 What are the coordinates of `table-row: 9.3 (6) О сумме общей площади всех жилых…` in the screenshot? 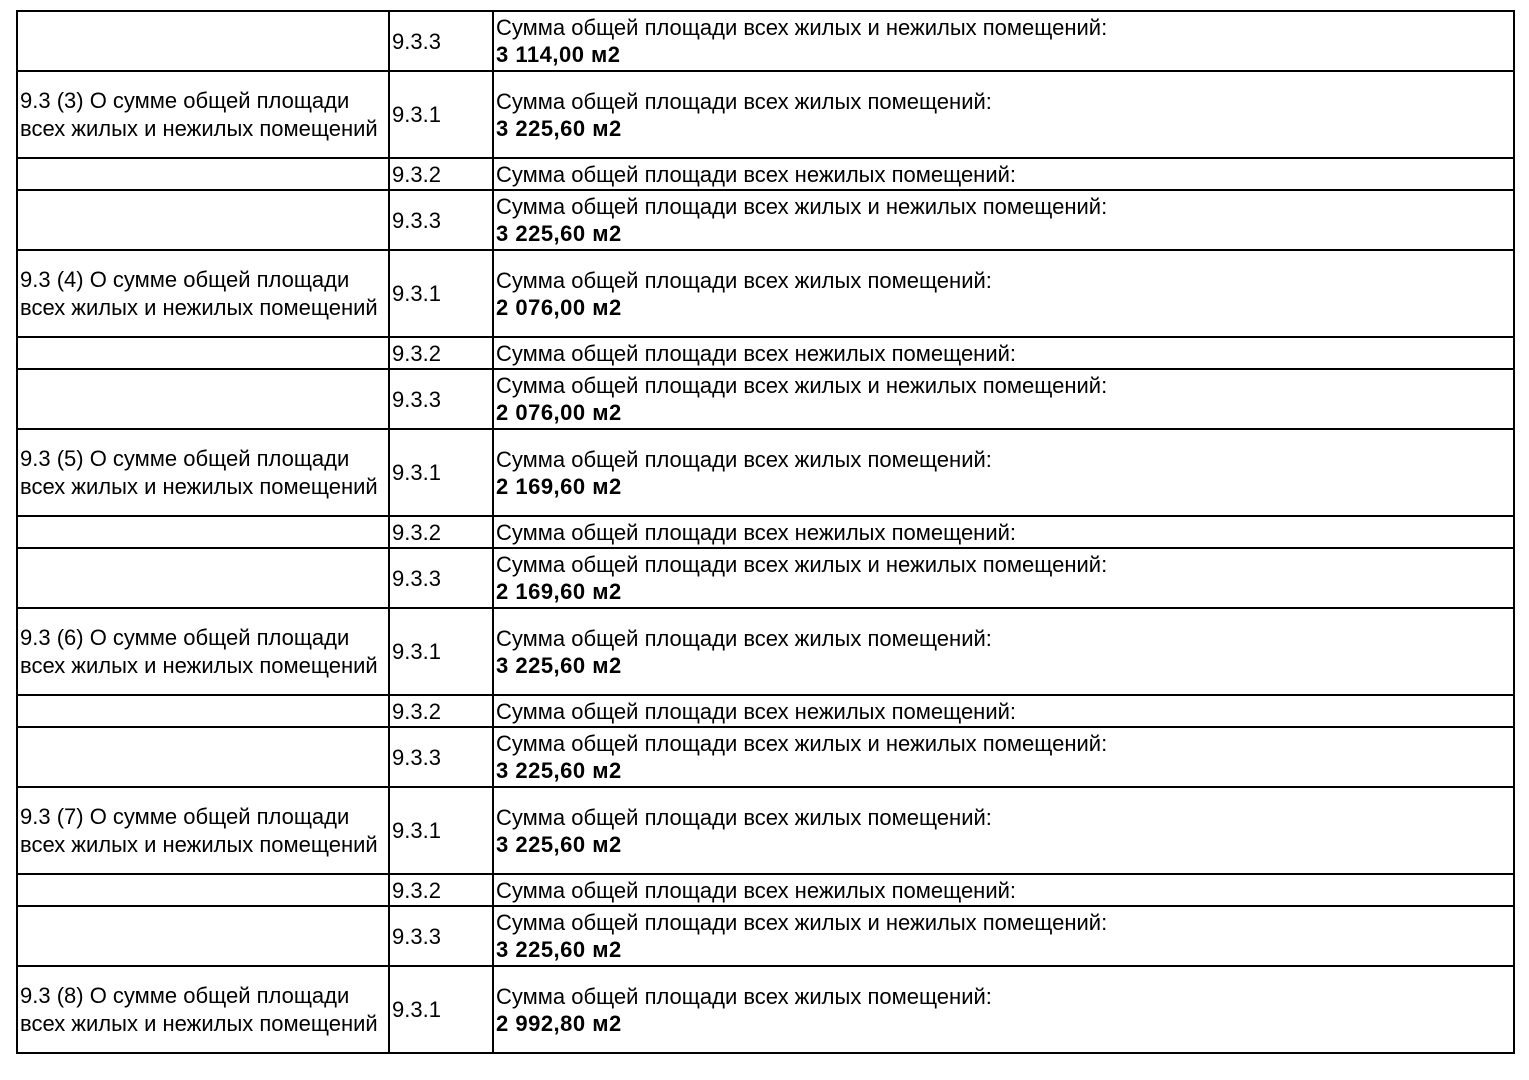 It's located at (765, 651).